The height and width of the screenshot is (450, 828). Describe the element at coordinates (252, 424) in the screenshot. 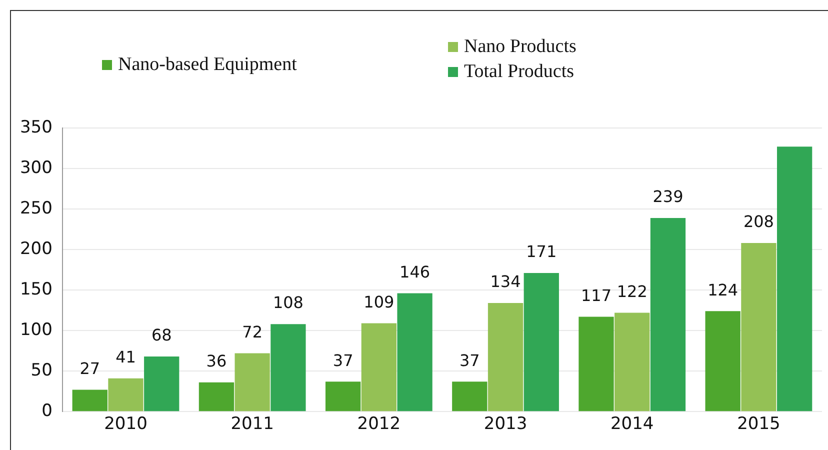

I see `x-tick-label: 2011` at that location.